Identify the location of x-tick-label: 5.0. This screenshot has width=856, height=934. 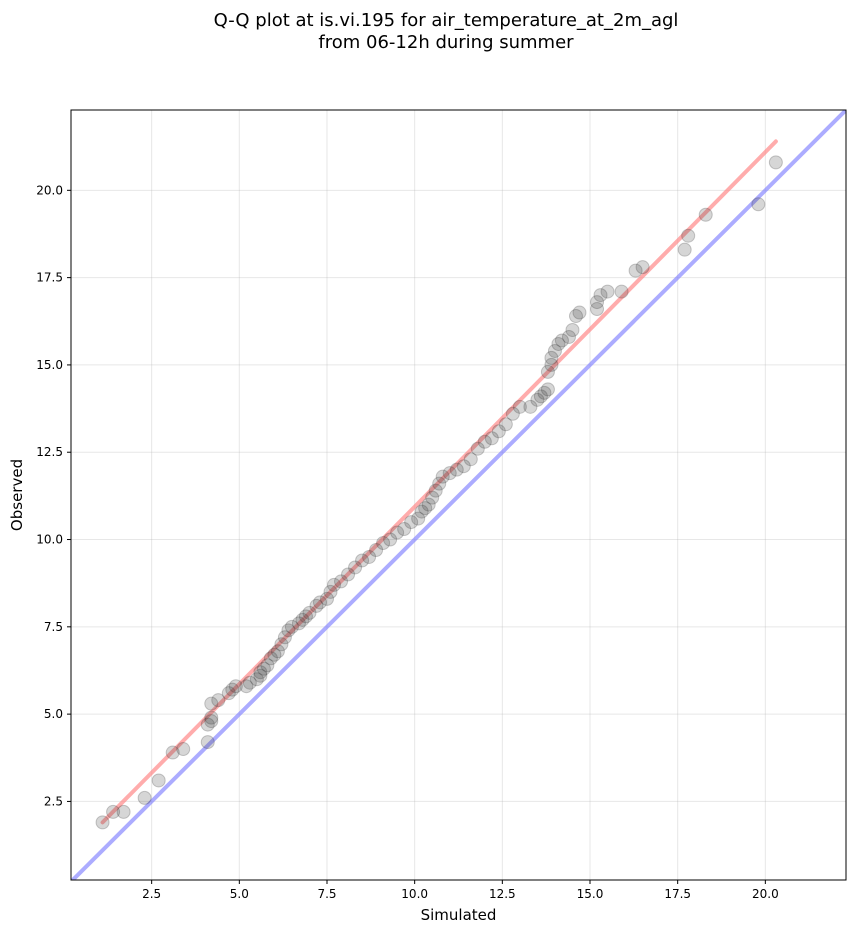
(239, 894).